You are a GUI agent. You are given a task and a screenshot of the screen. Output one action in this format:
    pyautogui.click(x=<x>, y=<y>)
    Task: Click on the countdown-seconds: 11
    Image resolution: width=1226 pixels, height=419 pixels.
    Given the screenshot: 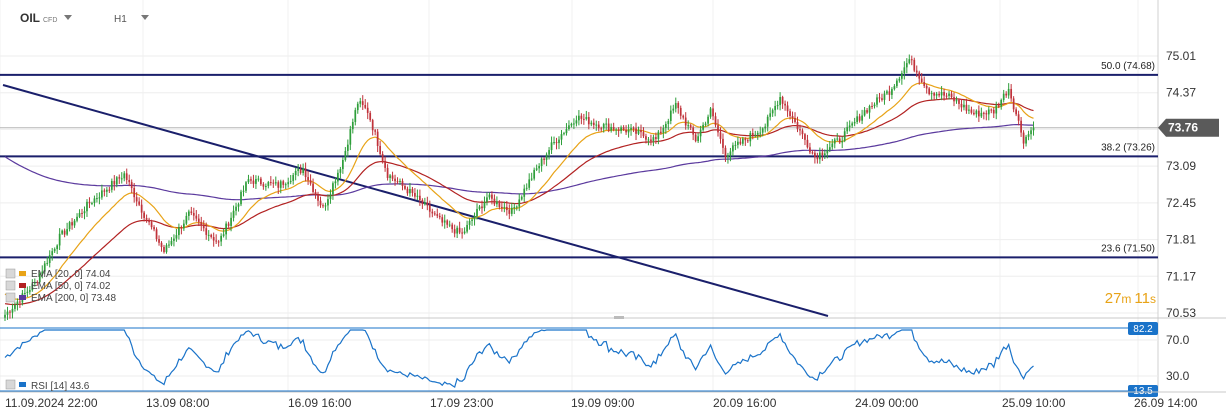 What is the action you would take?
    pyautogui.click(x=1142, y=298)
    